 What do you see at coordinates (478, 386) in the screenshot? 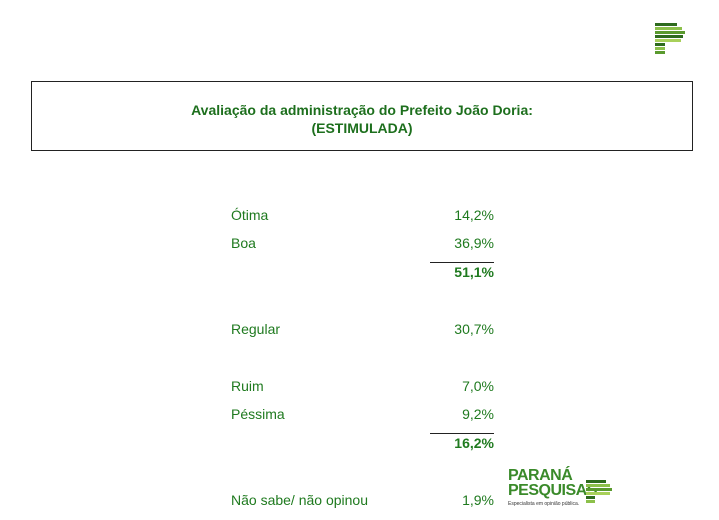
I see `row-value: 7,0%` at bounding box center [478, 386].